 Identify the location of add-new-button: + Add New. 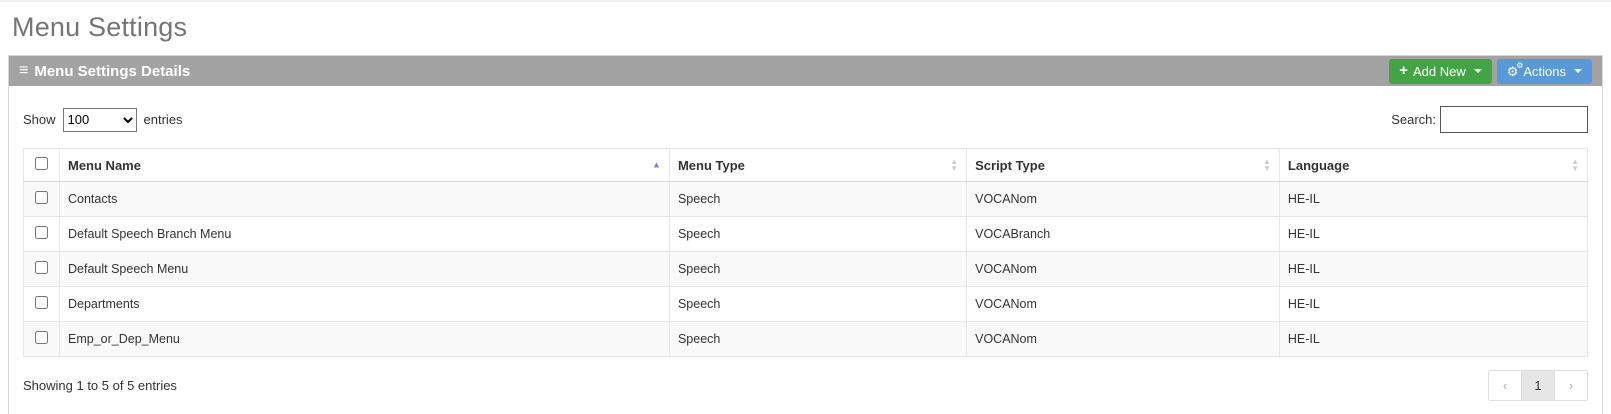
(1440, 71).